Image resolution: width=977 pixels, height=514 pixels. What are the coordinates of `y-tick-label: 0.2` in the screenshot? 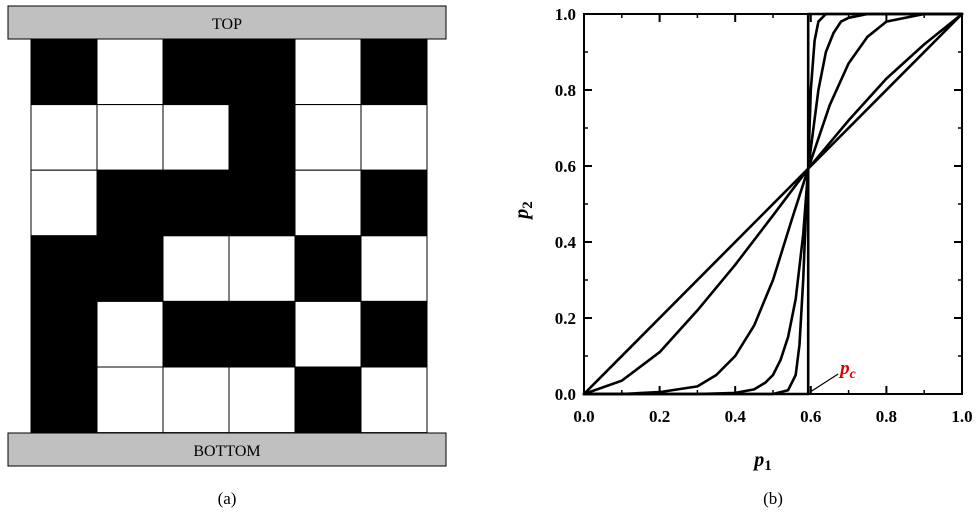 It's located at (565, 318).